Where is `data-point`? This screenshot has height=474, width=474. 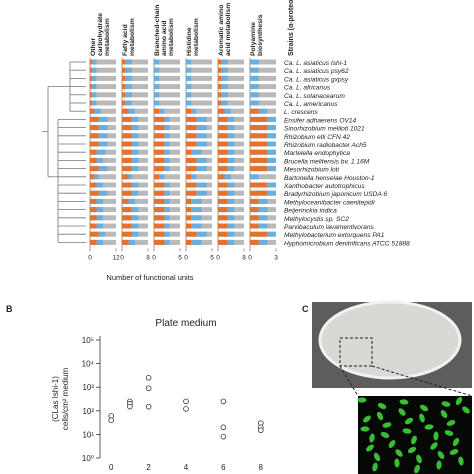 data-point is located at coordinates (111, 420).